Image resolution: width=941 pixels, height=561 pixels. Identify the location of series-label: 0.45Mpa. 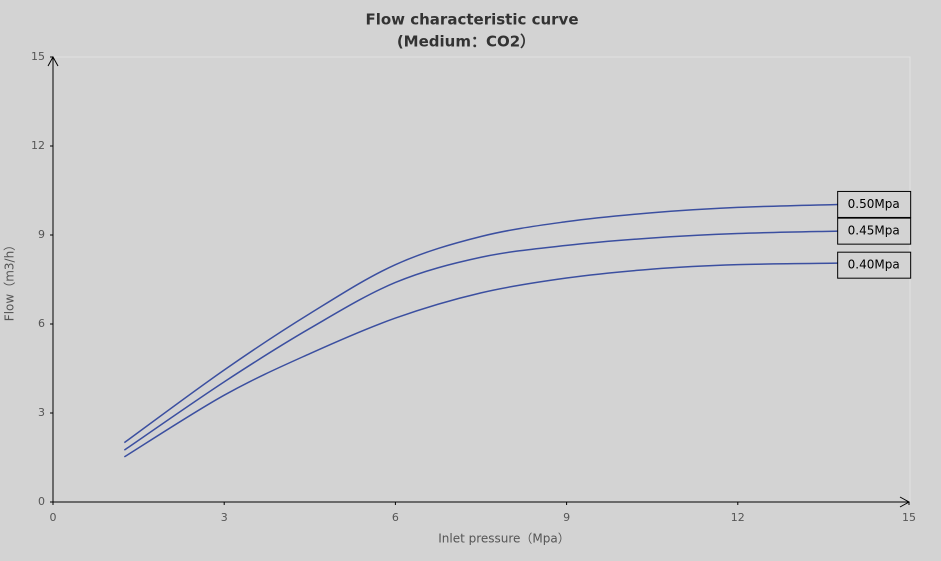
(874, 231).